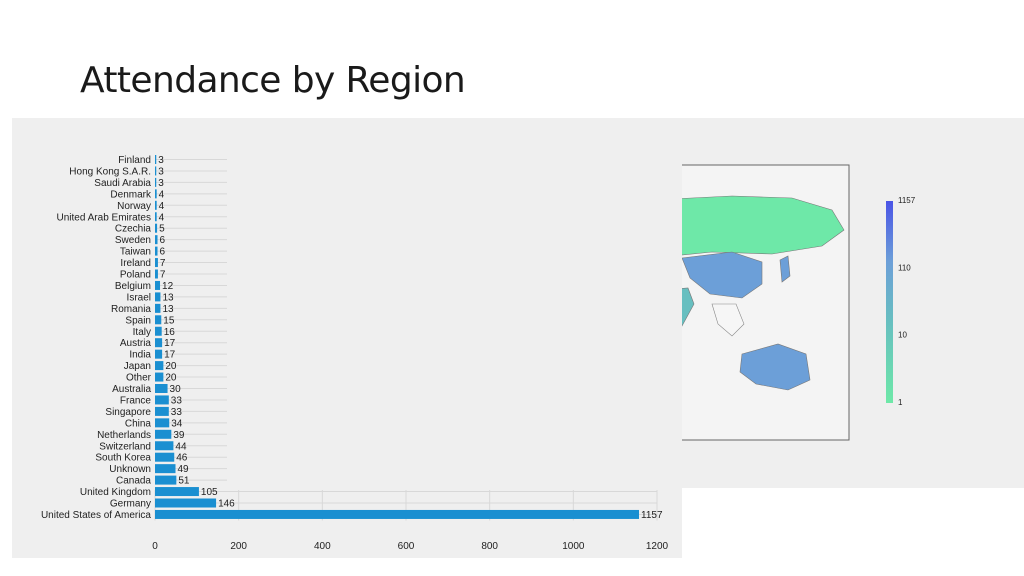  What do you see at coordinates (133, 240) in the screenshot?
I see `category-label: Sweden` at bounding box center [133, 240].